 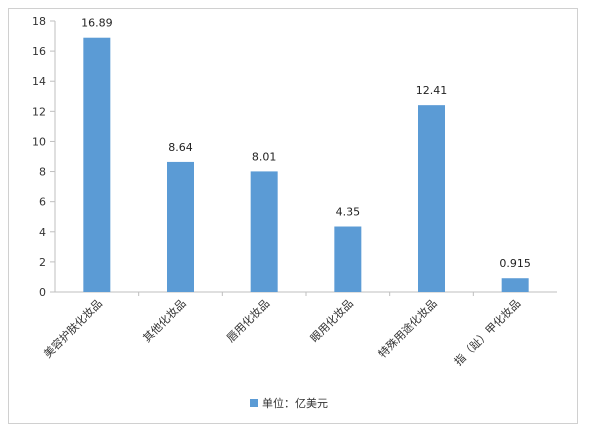 What do you see at coordinates (254, 403) in the screenshot?
I see `legend-swatch` at bounding box center [254, 403].